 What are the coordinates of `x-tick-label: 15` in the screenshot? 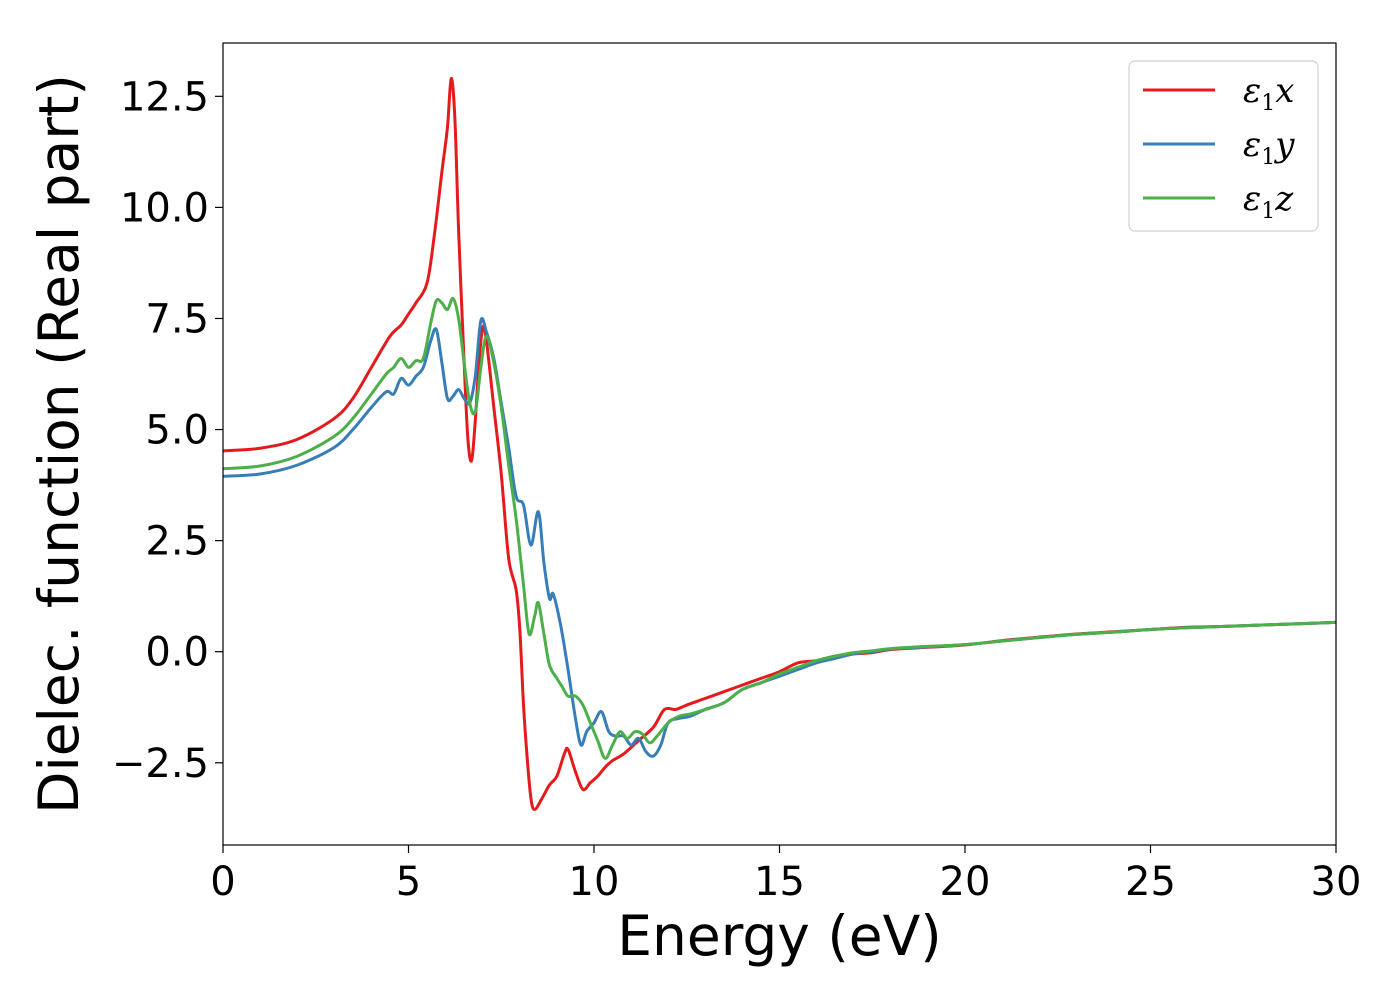 It's located at (779, 882).